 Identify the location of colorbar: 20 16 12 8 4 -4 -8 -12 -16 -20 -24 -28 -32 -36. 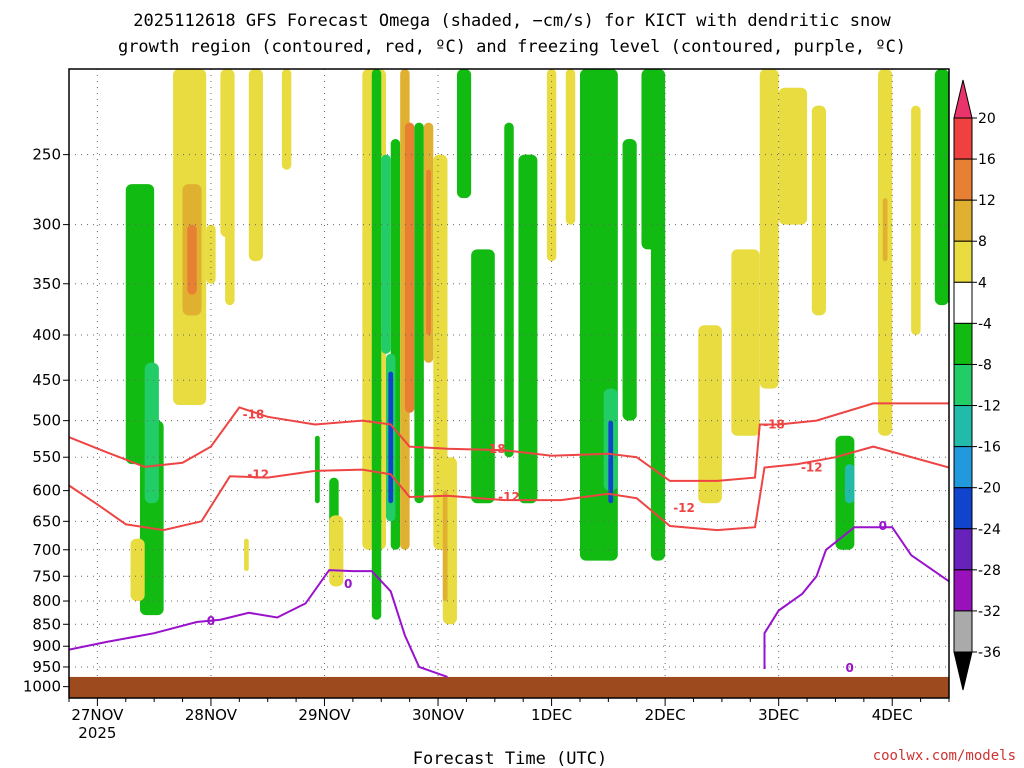
(977, 385).